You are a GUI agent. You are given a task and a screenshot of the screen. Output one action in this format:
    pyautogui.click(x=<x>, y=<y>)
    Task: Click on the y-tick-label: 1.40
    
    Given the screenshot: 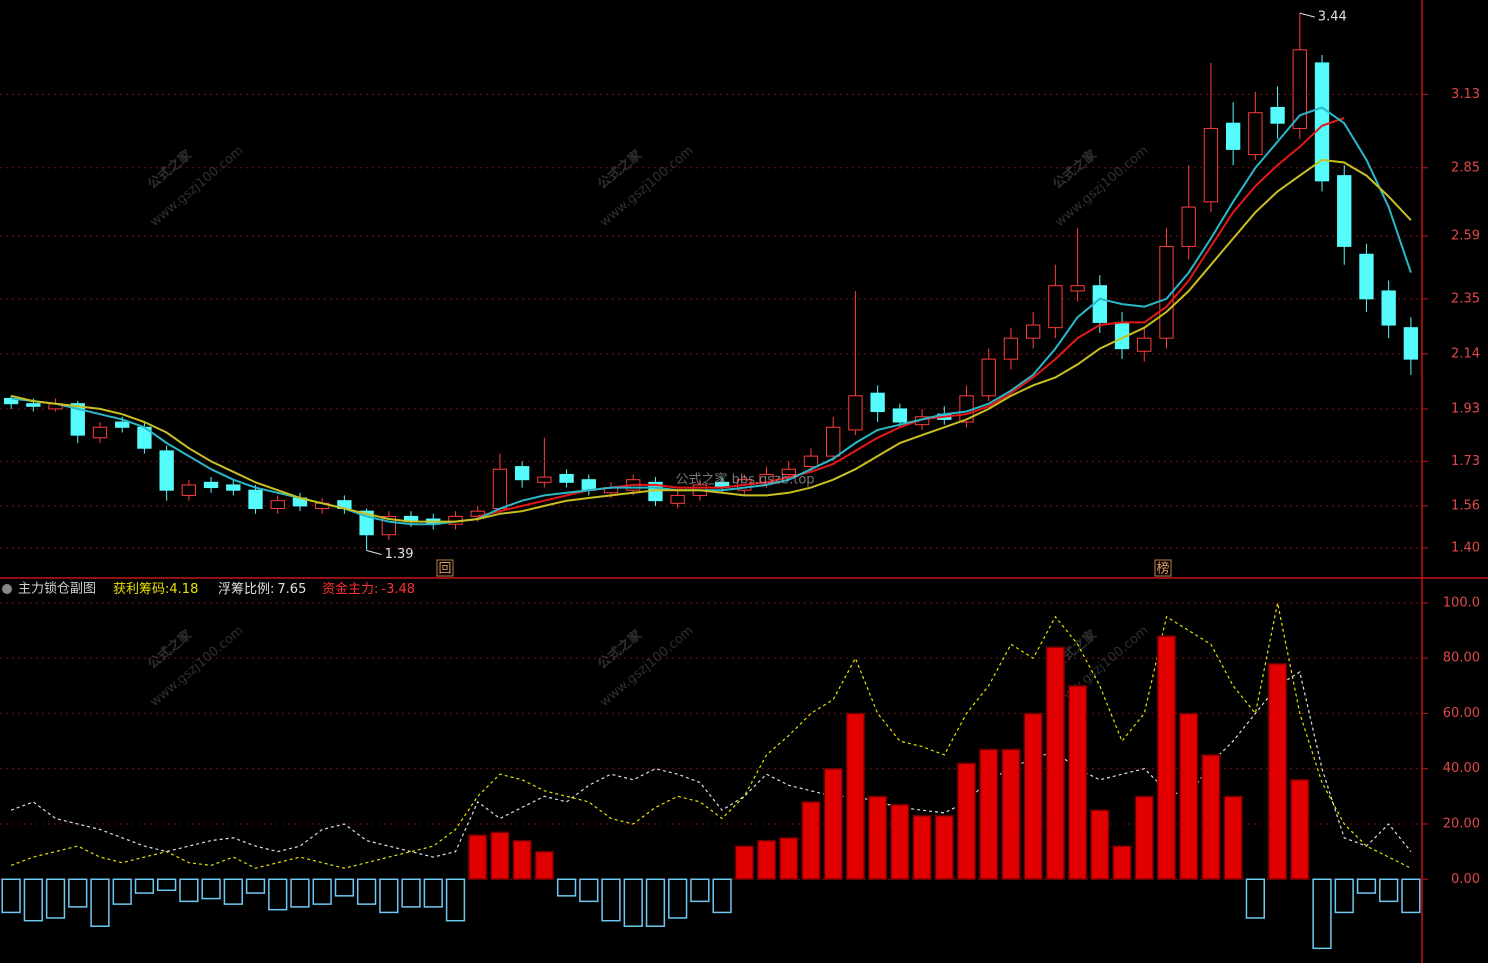 What is the action you would take?
    pyautogui.click(x=1465, y=547)
    